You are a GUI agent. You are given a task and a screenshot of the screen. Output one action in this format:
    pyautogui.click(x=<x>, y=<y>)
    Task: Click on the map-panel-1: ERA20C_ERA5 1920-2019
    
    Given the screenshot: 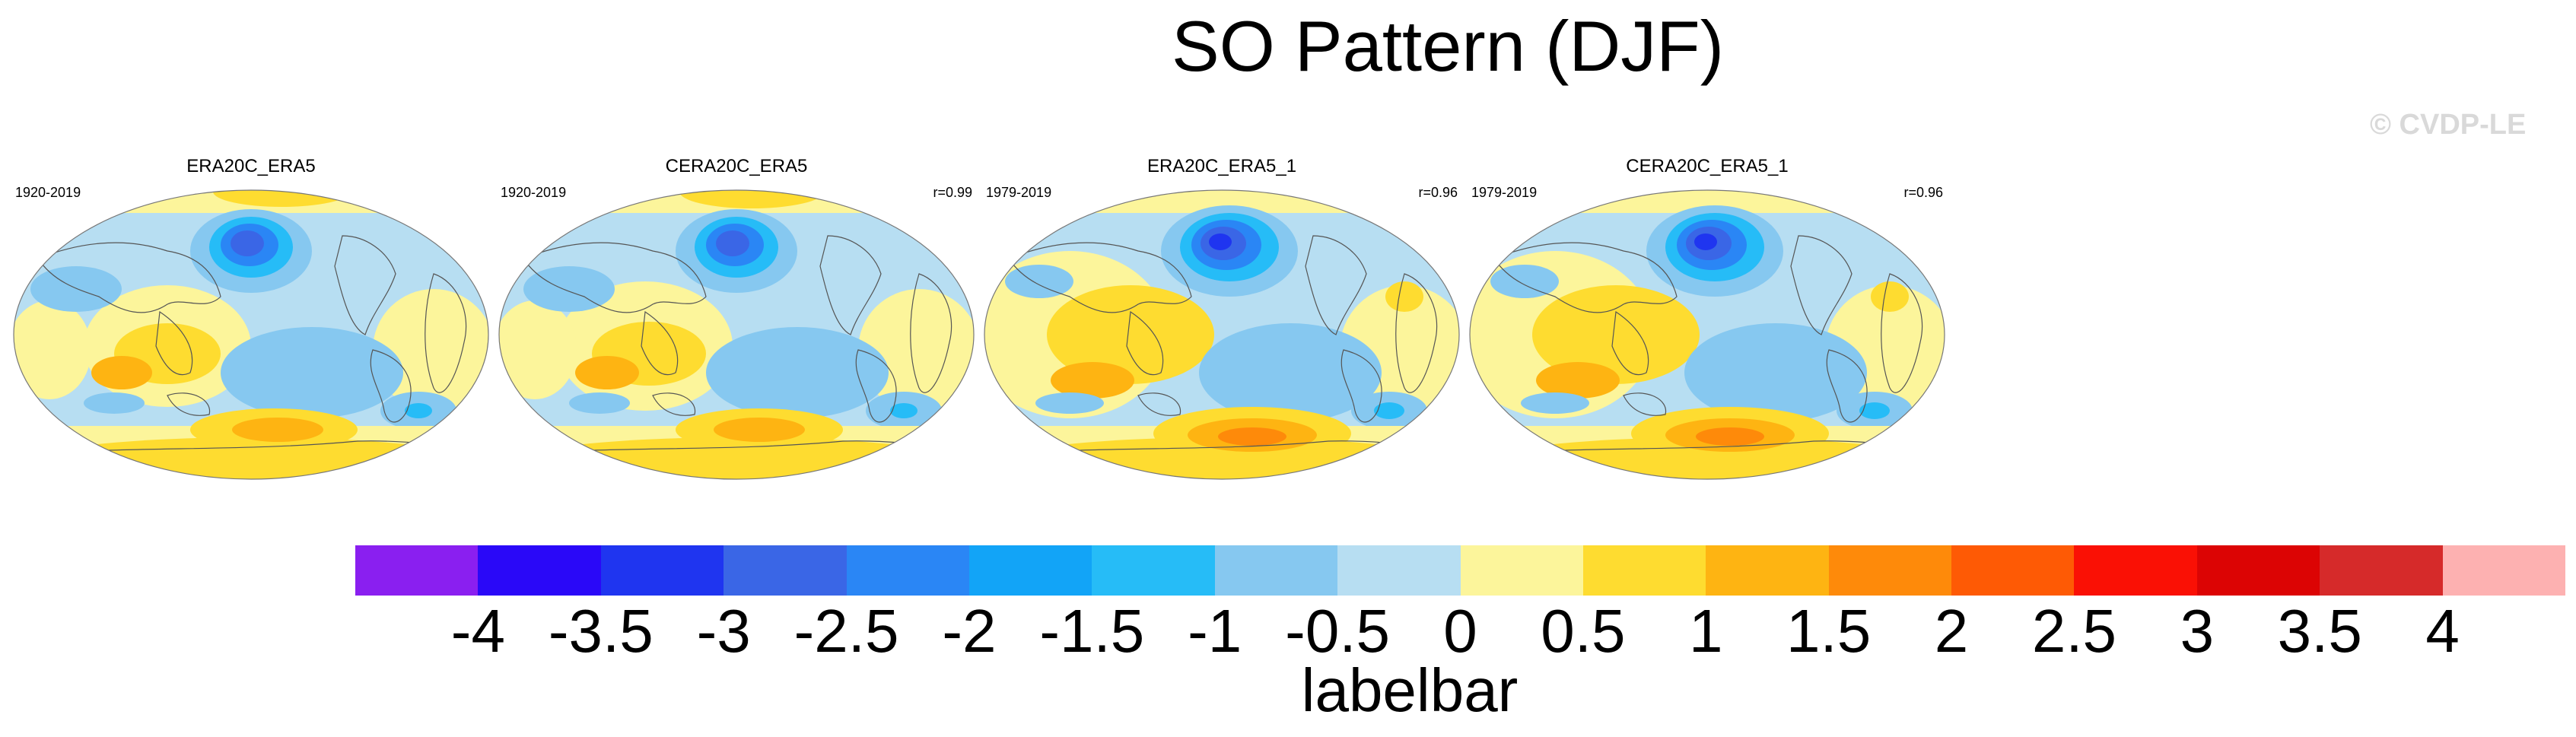 What is the action you would take?
    pyautogui.click(x=251, y=319)
    